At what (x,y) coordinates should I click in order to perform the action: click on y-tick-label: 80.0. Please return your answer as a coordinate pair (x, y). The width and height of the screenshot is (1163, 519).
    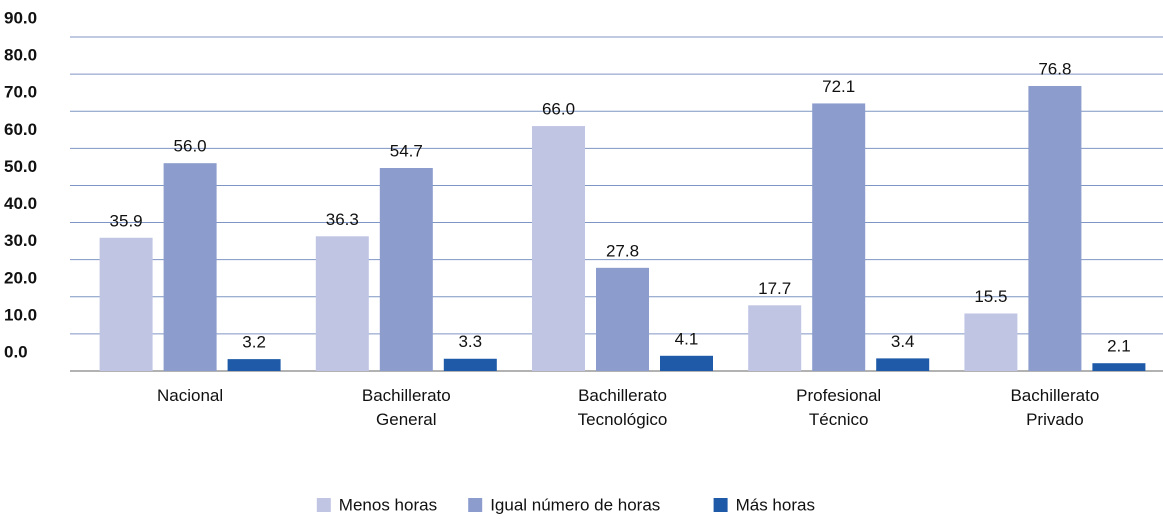
    Looking at the image, I should click on (20, 55).